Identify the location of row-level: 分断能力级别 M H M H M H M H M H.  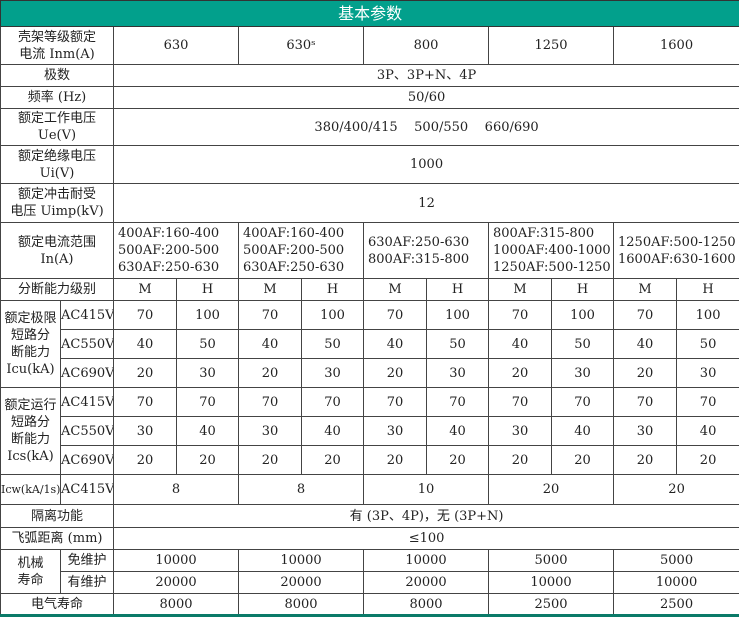
(369, 289).